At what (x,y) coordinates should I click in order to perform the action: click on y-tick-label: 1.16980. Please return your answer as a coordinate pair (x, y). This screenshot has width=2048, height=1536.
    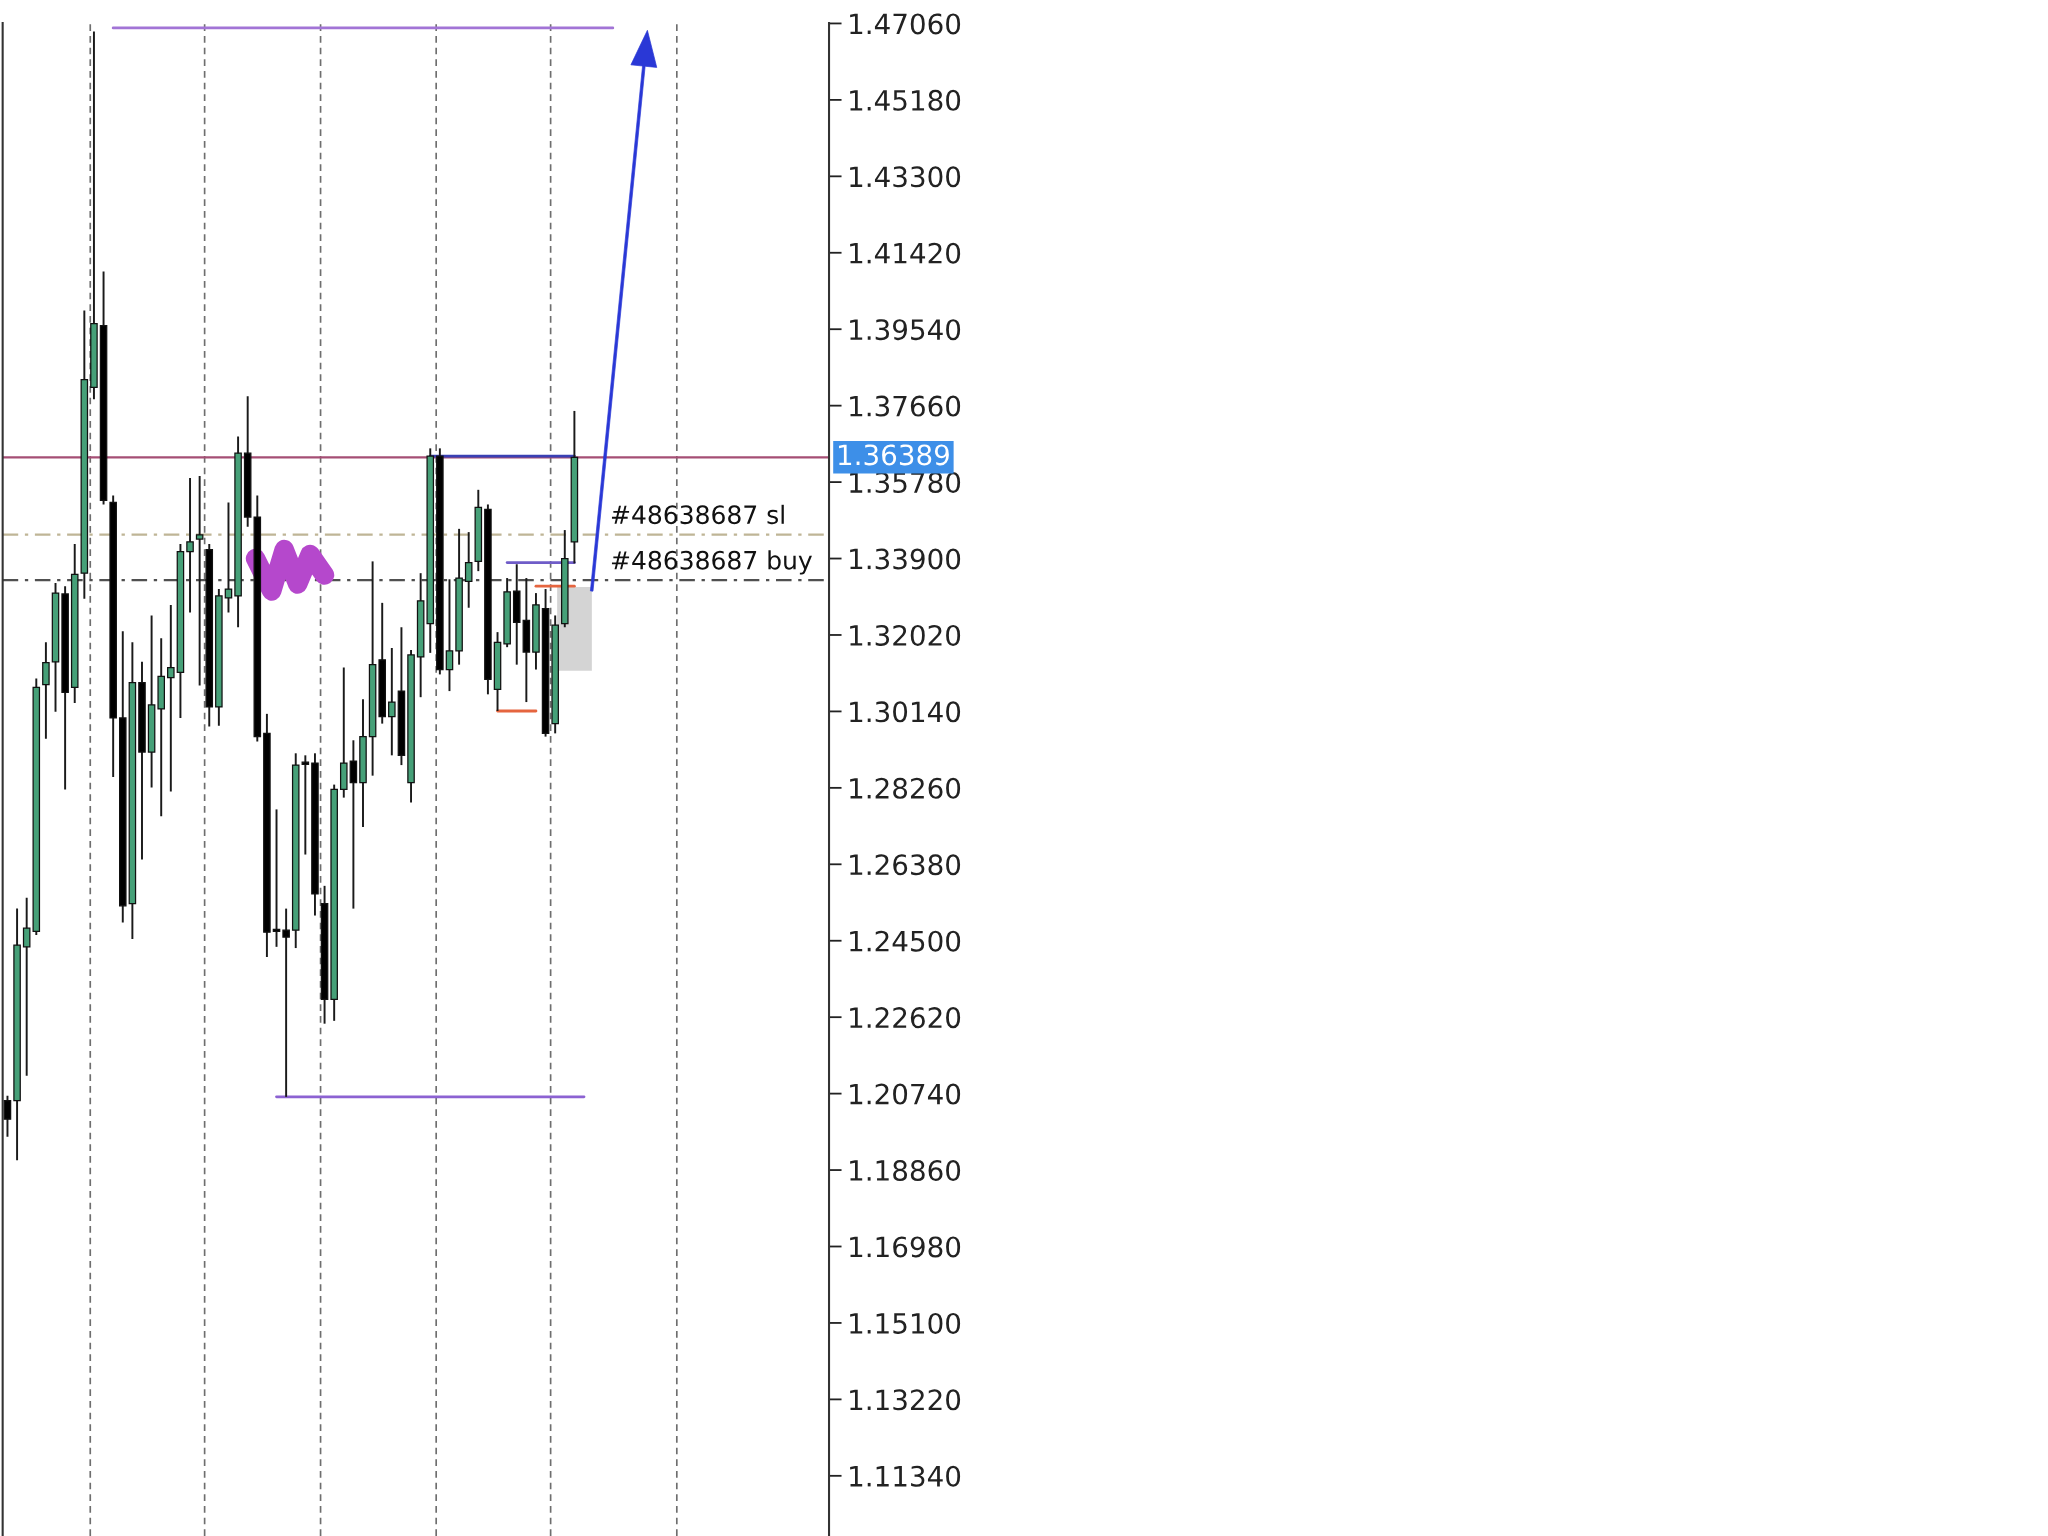
    Looking at the image, I should click on (905, 1247).